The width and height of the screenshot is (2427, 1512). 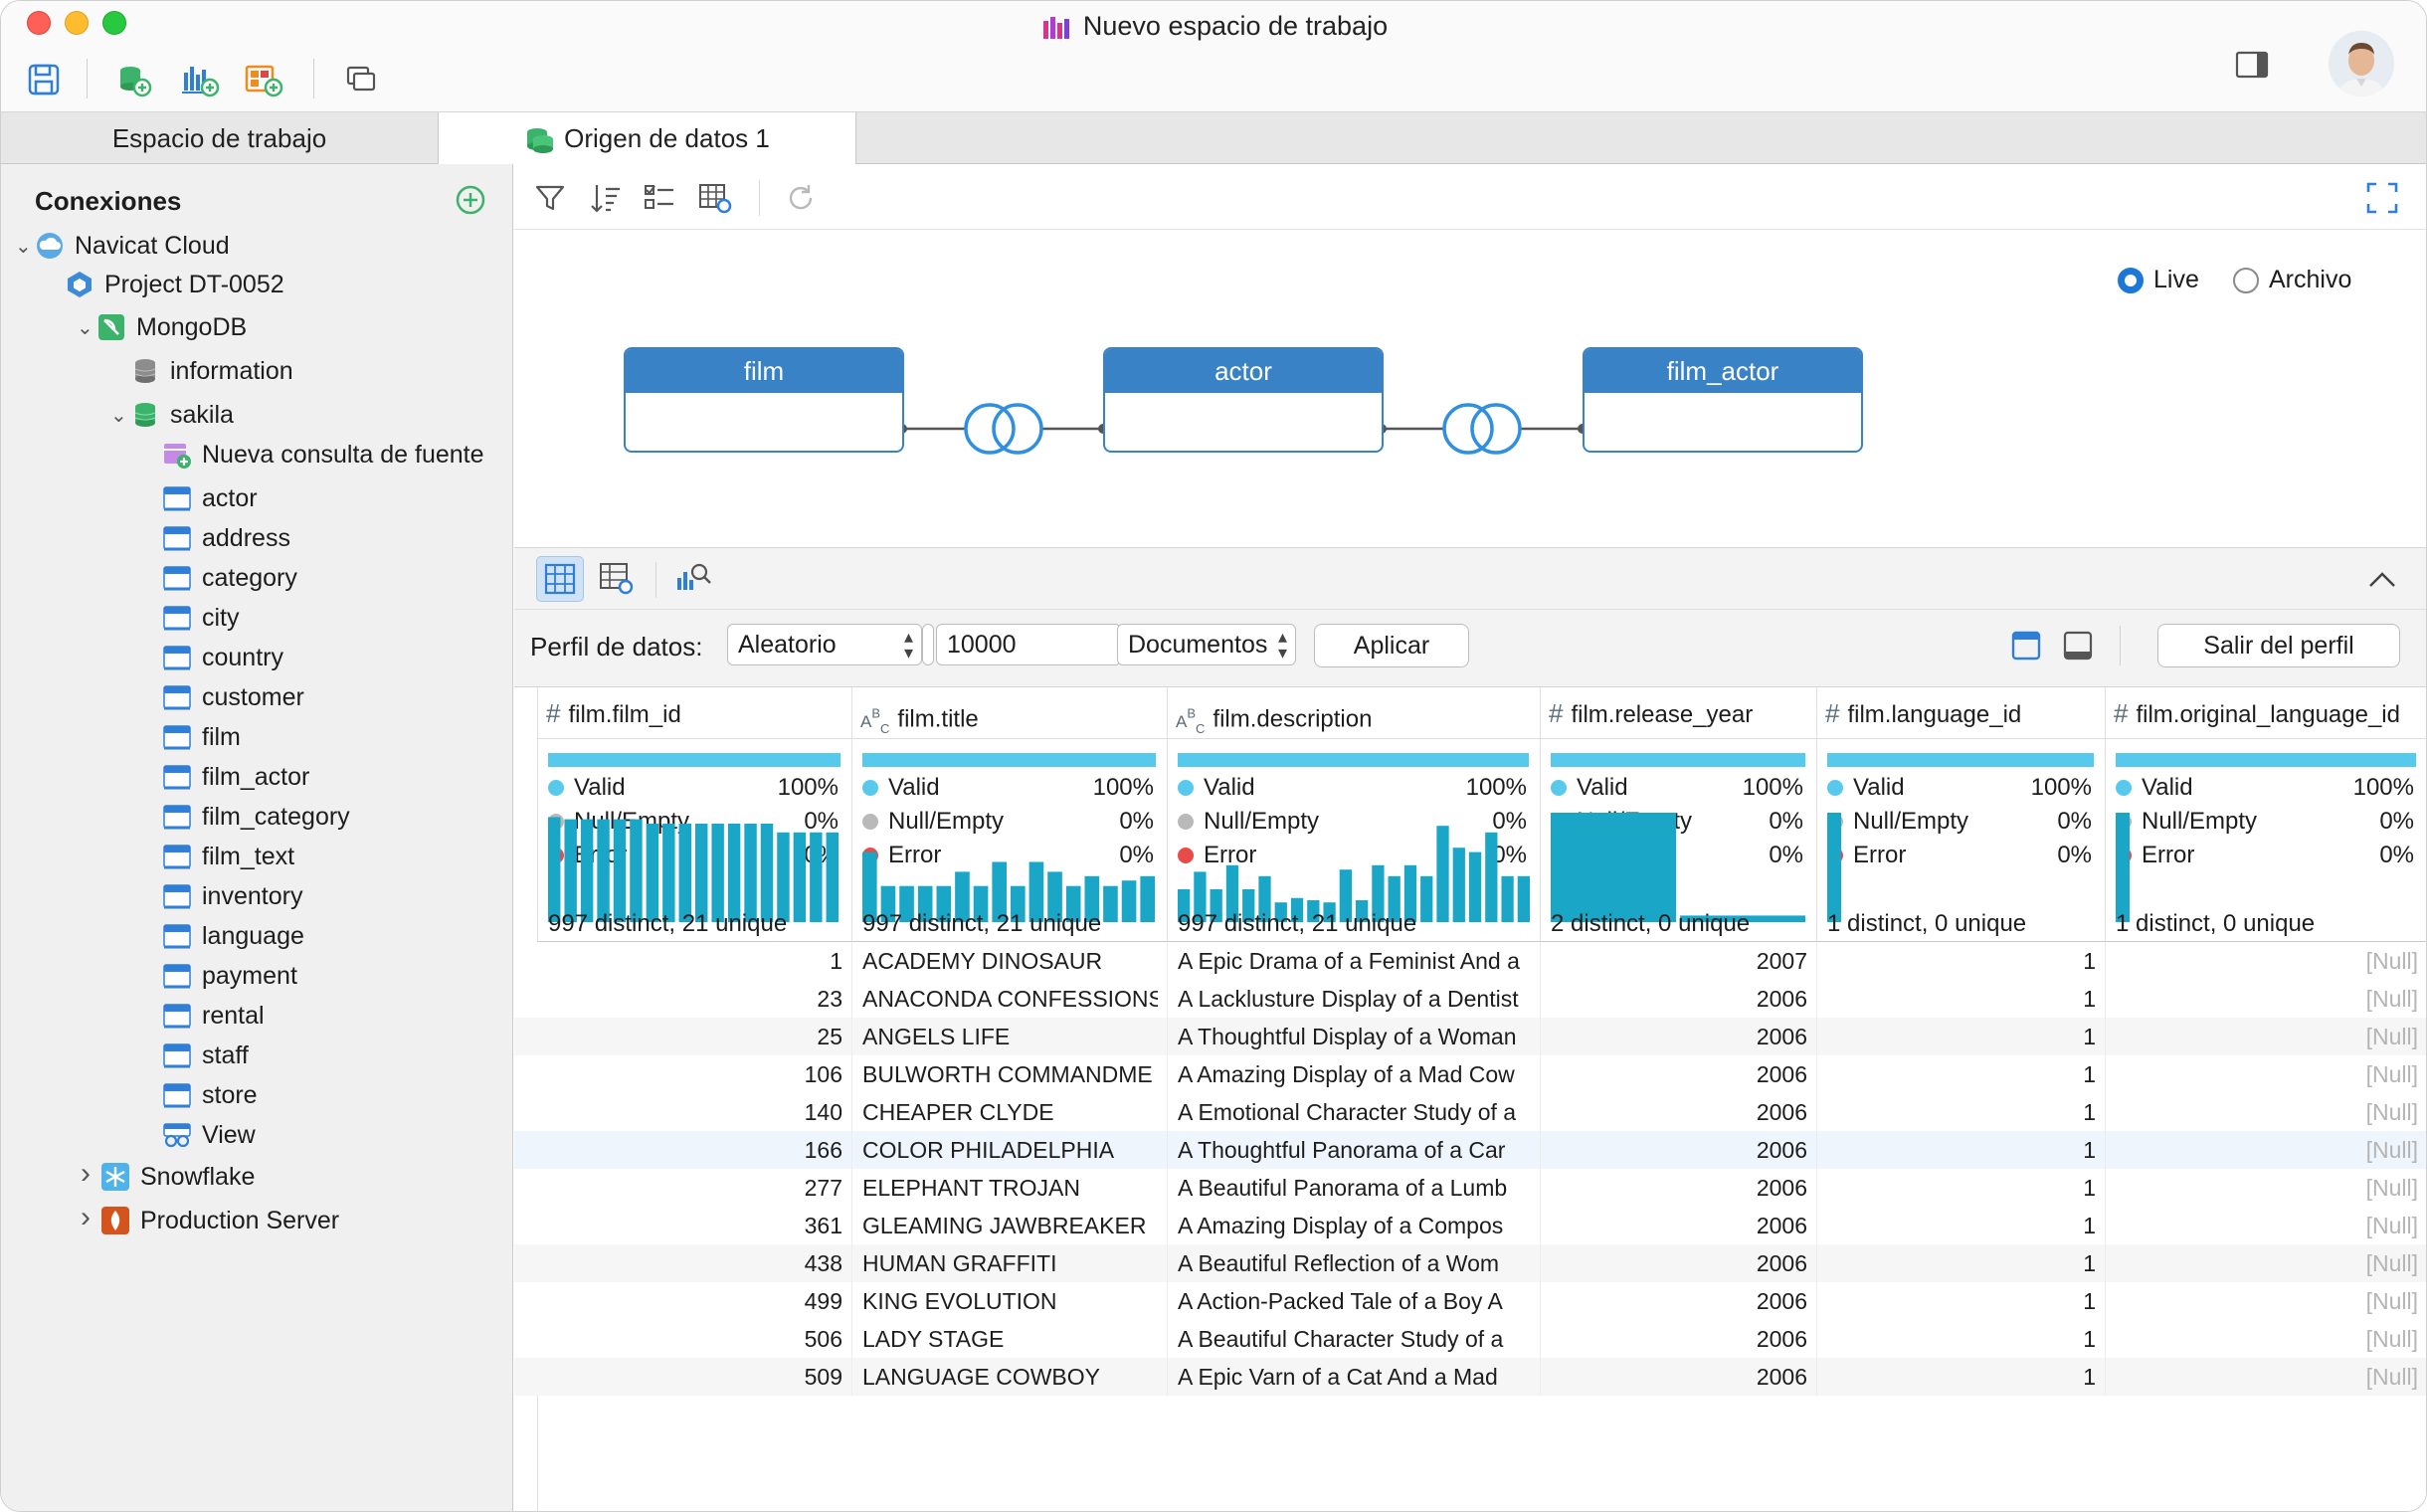 I want to click on live-radio: Live, so click(x=2158, y=280).